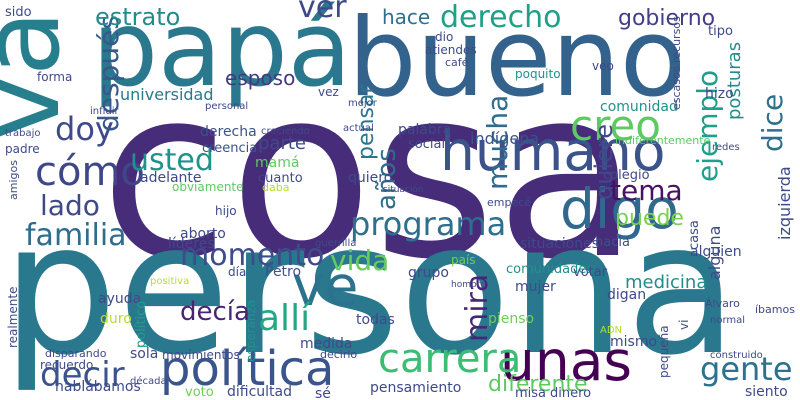 This screenshot has height=400, width=800. Describe the element at coordinates (13, 180) in the screenshot. I see `word: amigos` at that location.